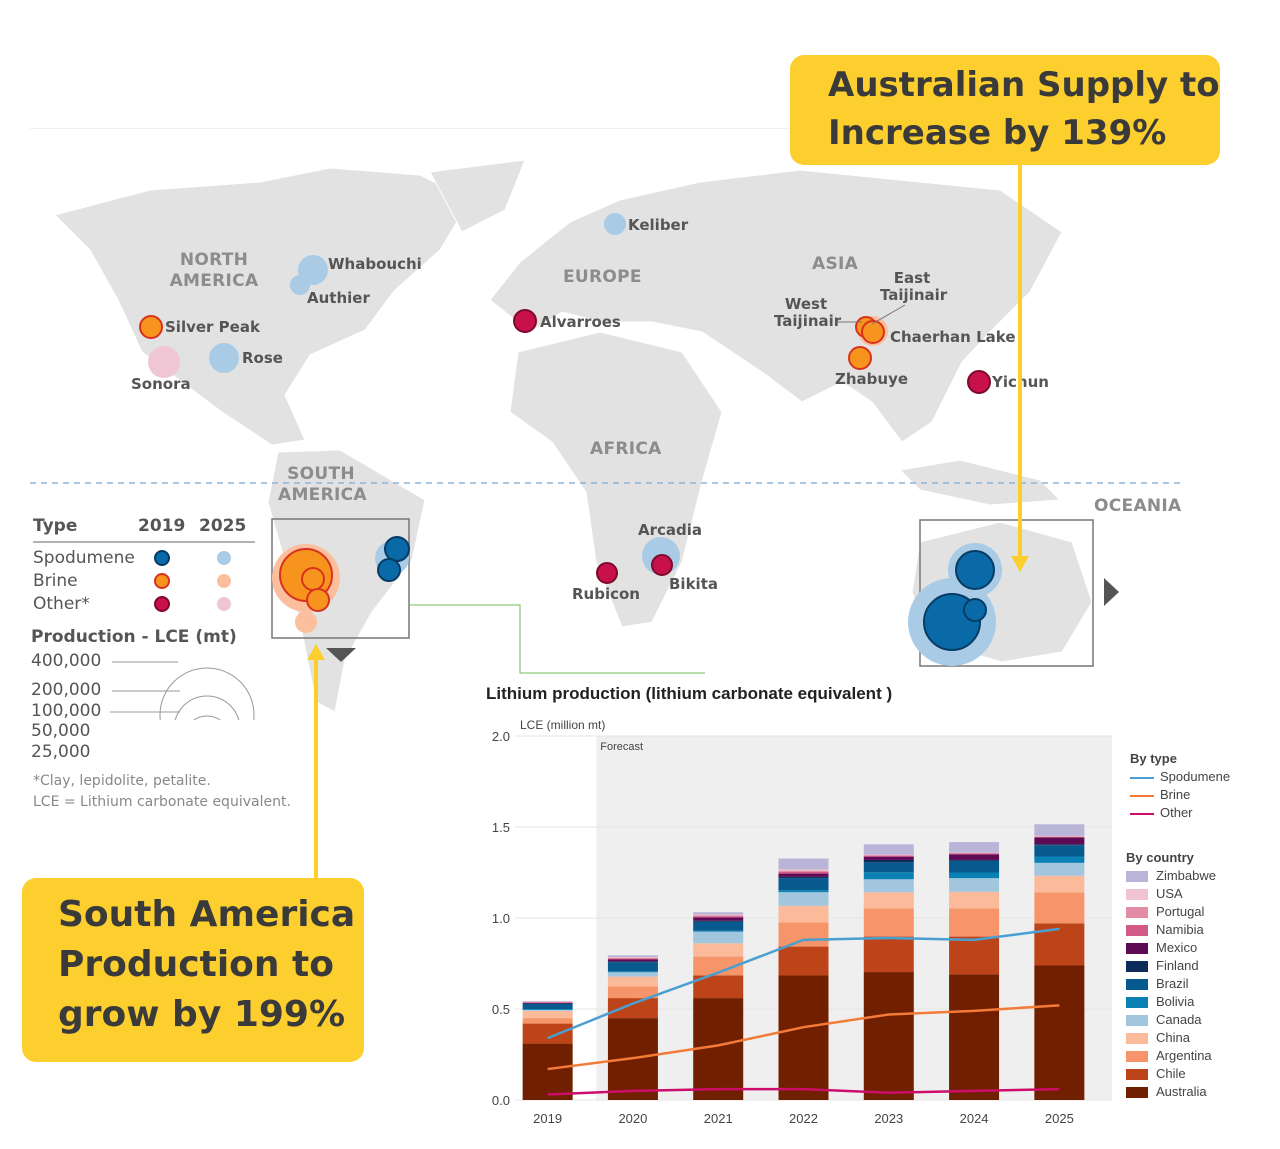 The width and height of the screenshot is (1280, 1149). I want to click on legend-item-zimbabwe: Zimbabwe, so click(1171, 875).